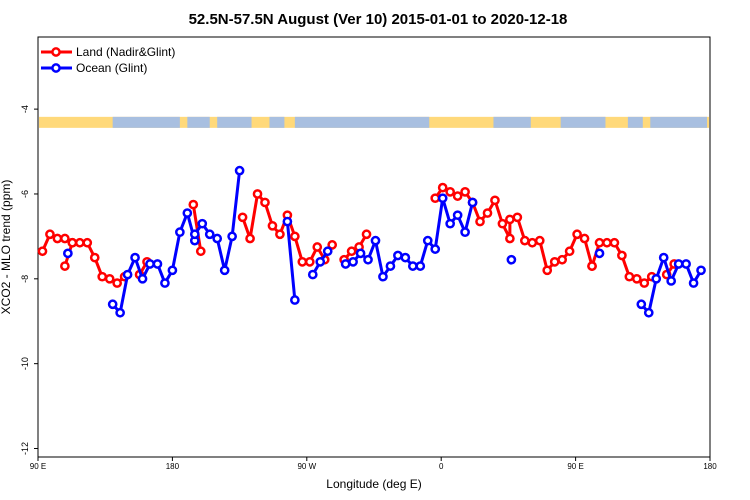 The height and width of the screenshot is (500, 750). What do you see at coordinates (25, 194) in the screenshot?
I see `y-tick-label: -6` at bounding box center [25, 194].